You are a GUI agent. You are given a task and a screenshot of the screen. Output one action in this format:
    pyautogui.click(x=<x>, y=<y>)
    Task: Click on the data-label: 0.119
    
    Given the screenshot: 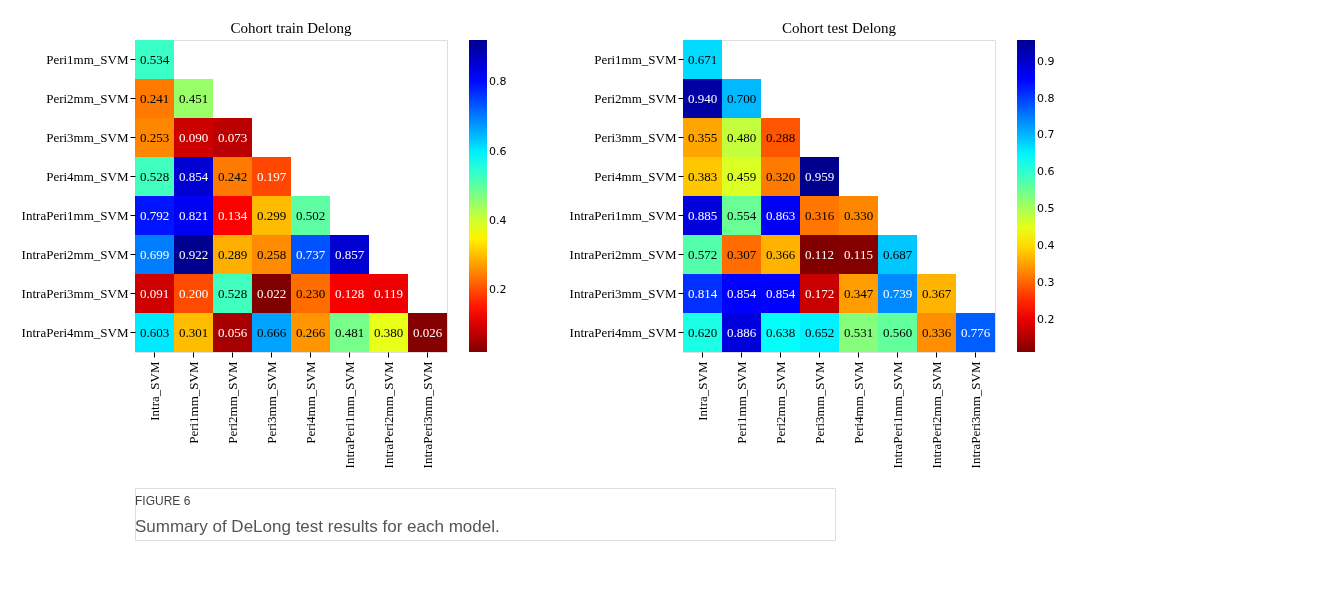 What is the action you would take?
    pyautogui.click(x=388, y=293)
    